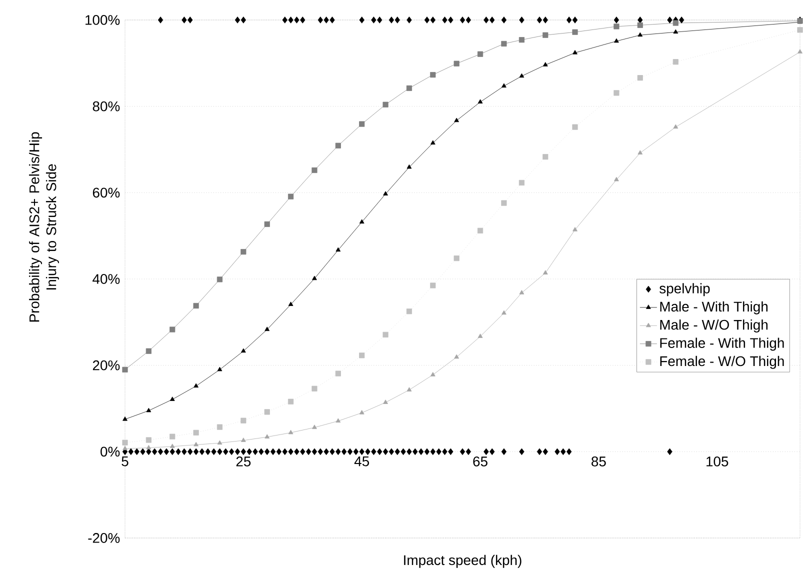 The height and width of the screenshot is (584, 803). I want to click on x-tick-label: 85, so click(599, 461).